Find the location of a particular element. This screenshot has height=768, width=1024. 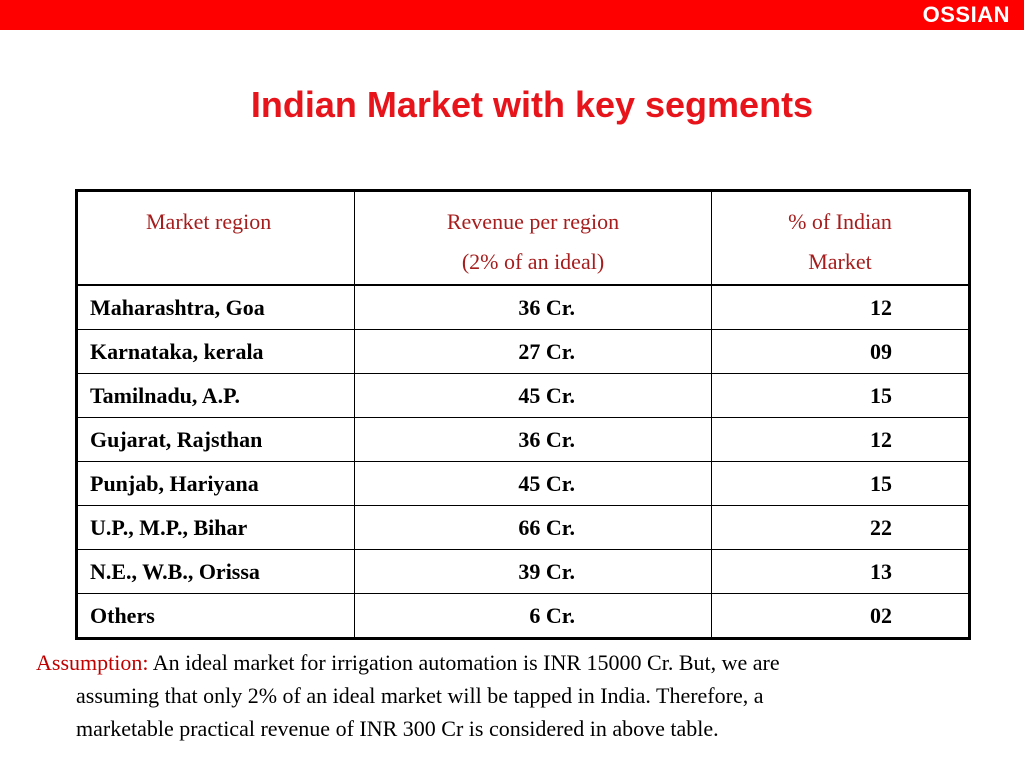

cell-region: Maharashtra, Goa is located at coordinates (215, 307).